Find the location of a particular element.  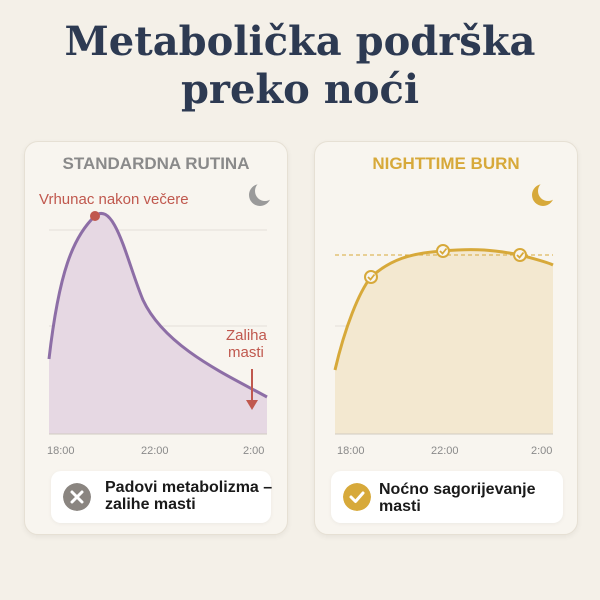

footer-text: Noćno sagorijevanje masti is located at coordinates (457, 498).